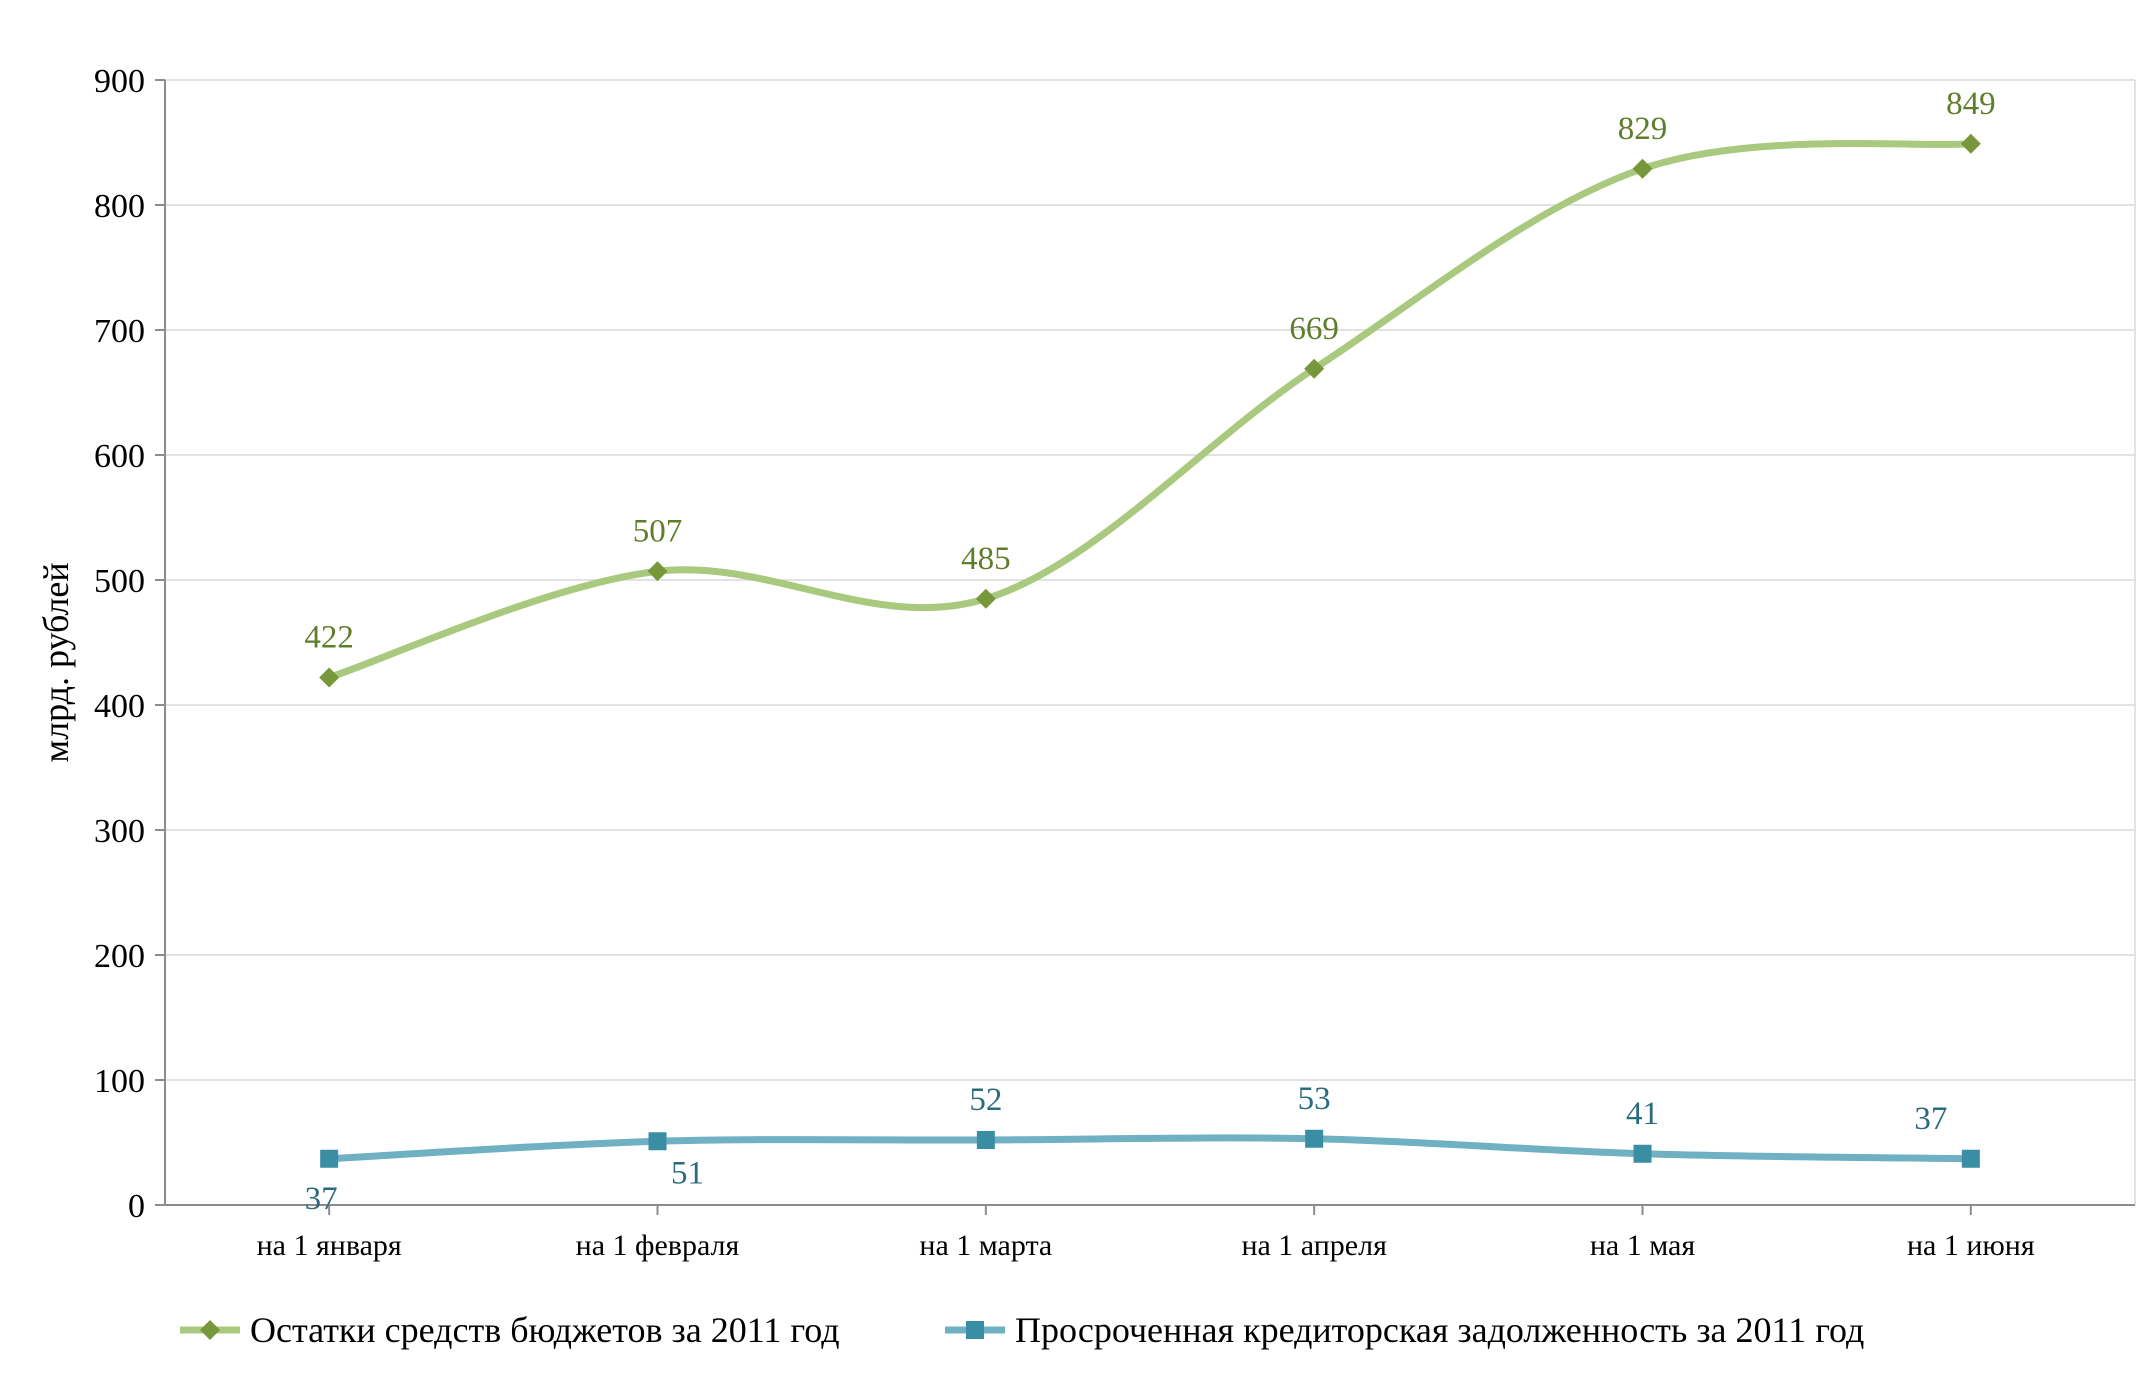 This screenshot has height=1380, width=2154. What do you see at coordinates (1971, 1245) in the screenshot?
I see `x-tick-label: на 1 июня` at bounding box center [1971, 1245].